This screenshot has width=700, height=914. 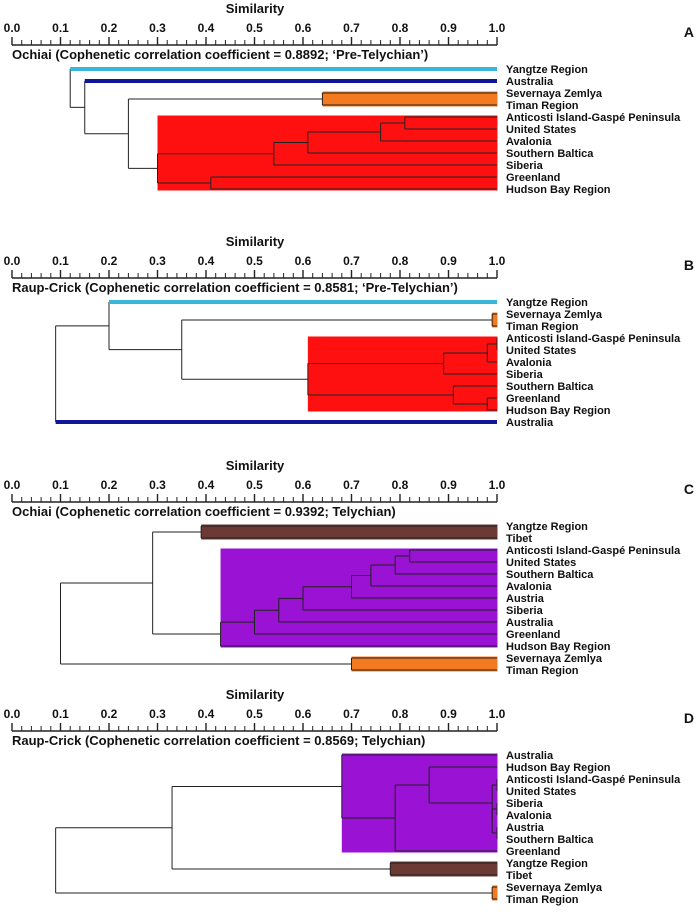 I want to click on panel-letter: D, so click(x=689, y=718).